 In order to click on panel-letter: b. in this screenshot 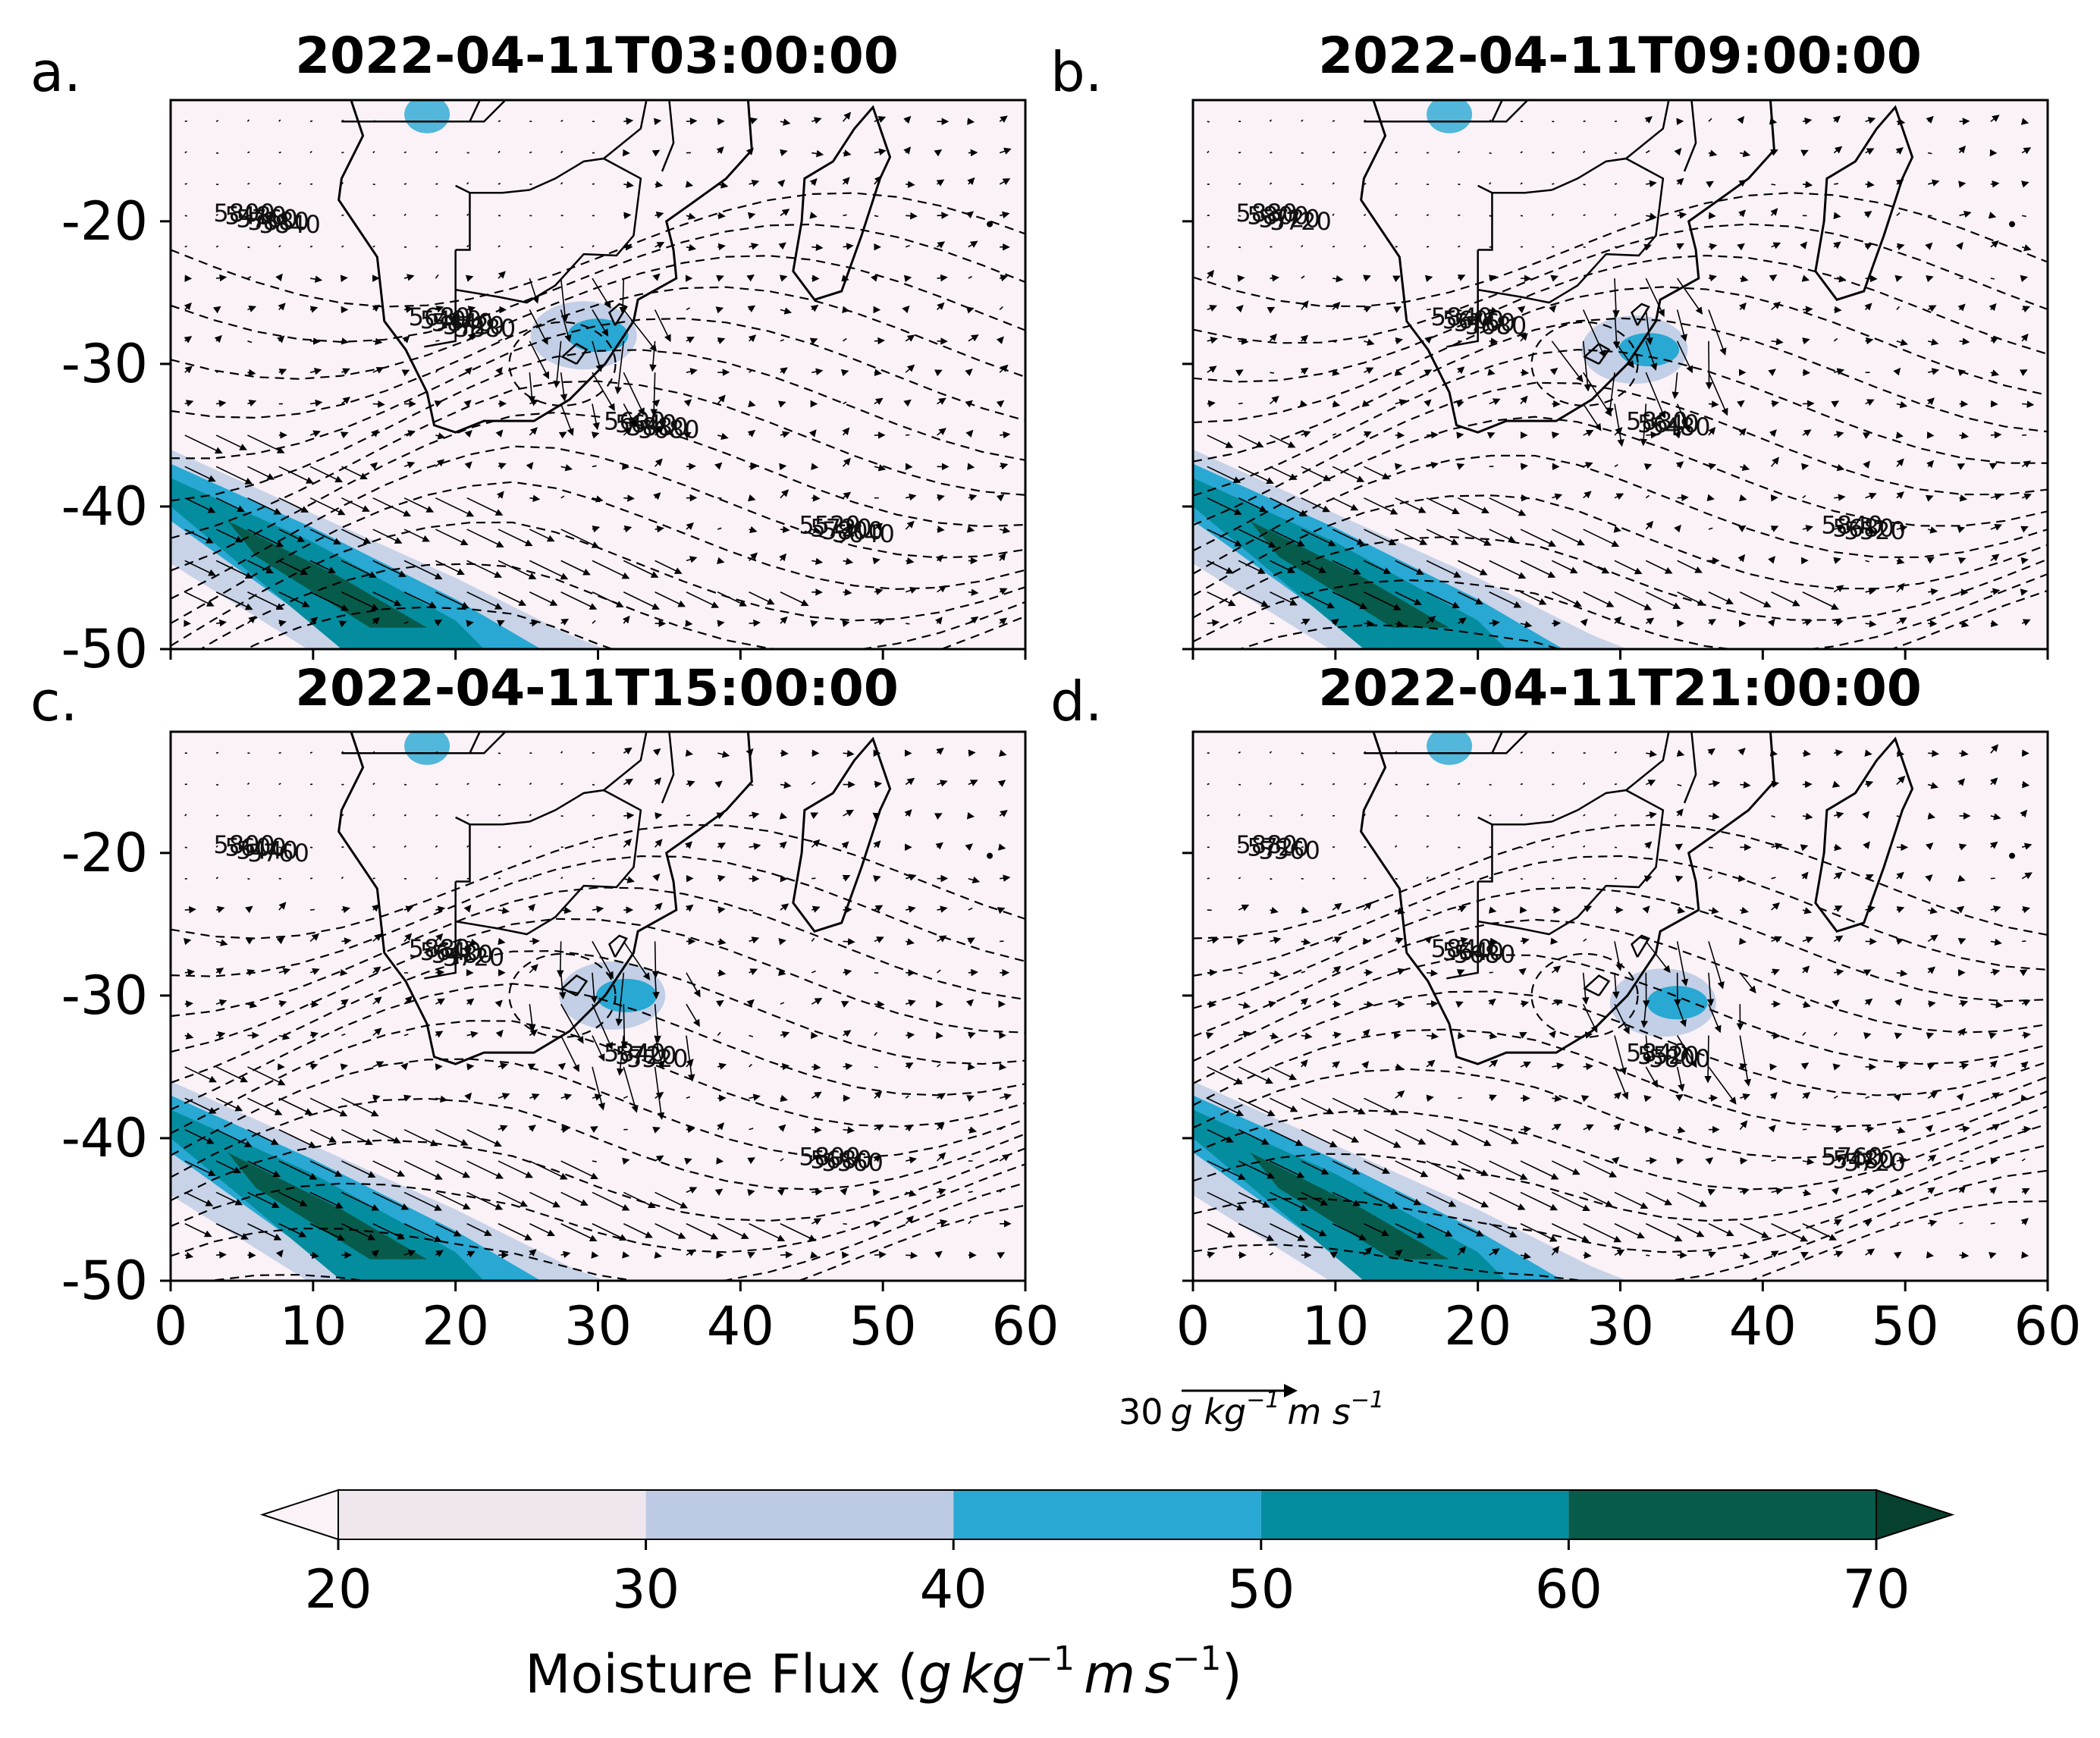, I will do `click(1076, 72)`.